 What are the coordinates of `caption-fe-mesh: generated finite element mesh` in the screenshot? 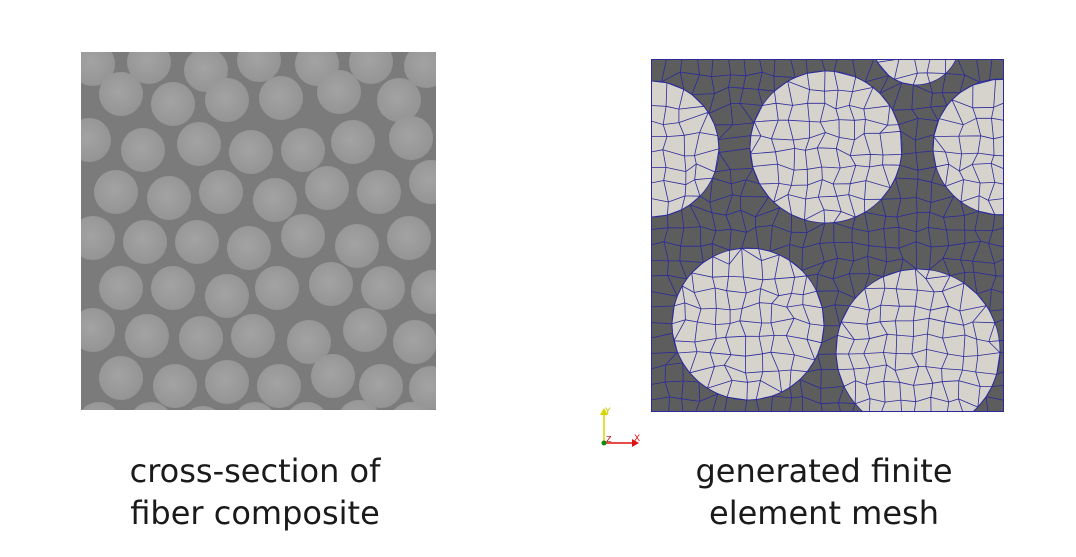 It's located at (824, 492).